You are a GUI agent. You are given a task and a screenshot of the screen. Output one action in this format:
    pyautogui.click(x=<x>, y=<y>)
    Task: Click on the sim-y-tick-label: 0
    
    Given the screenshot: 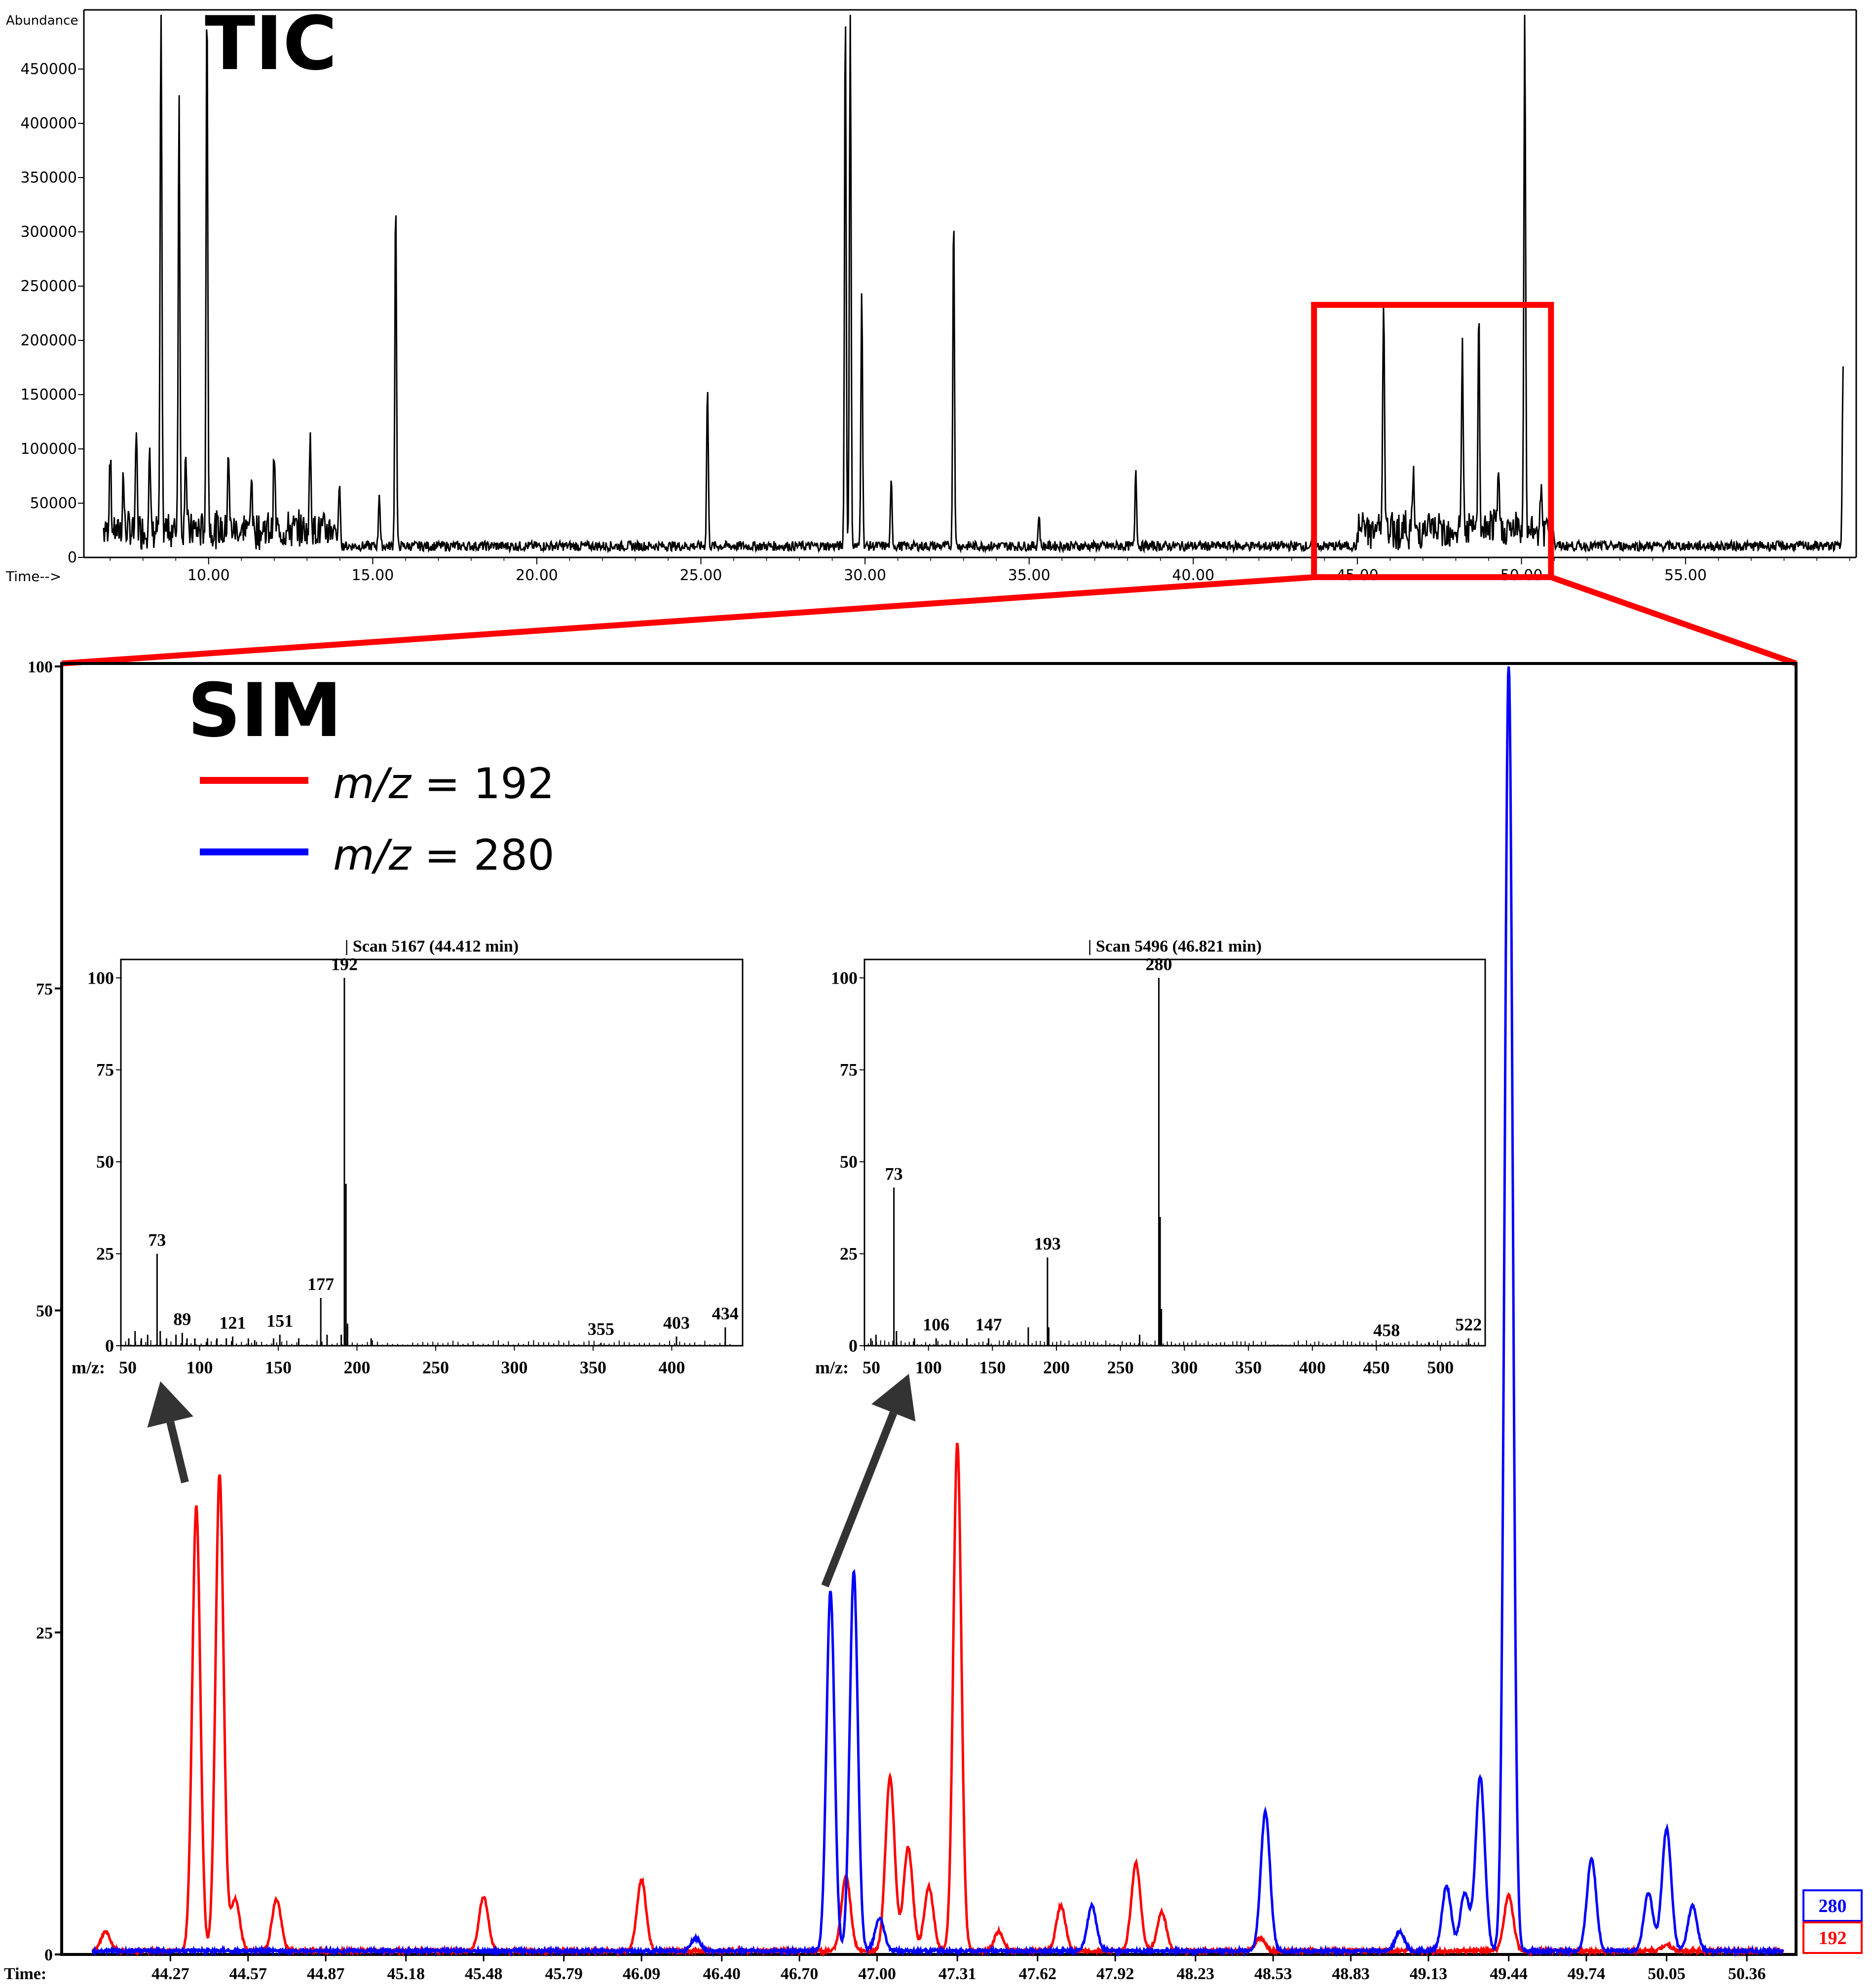 What is the action you would take?
    pyautogui.click(x=49, y=1955)
    